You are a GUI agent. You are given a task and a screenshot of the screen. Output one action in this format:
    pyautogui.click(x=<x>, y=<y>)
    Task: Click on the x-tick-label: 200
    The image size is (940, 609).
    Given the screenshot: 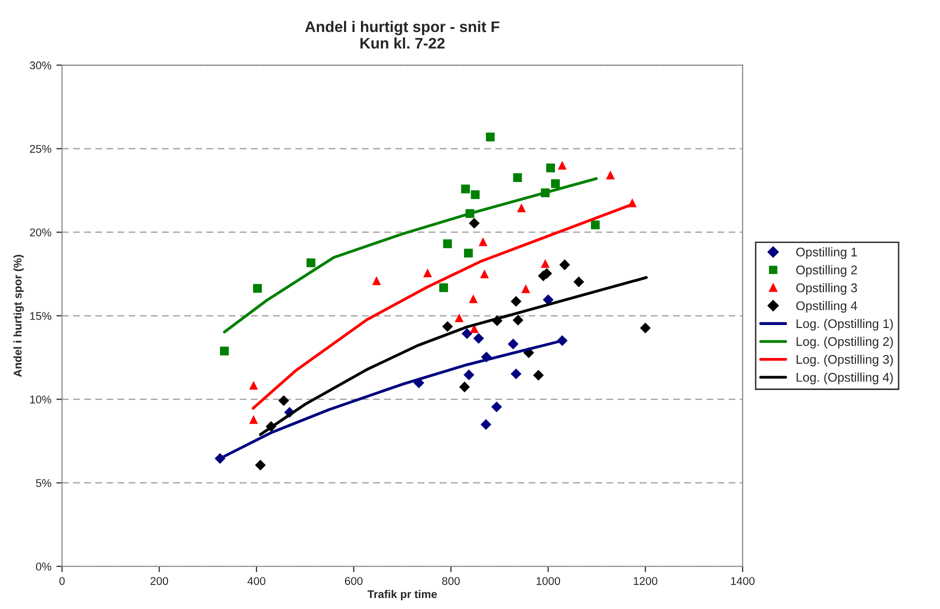 What is the action you would take?
    pyautogui.click(x=159, y=581)
    